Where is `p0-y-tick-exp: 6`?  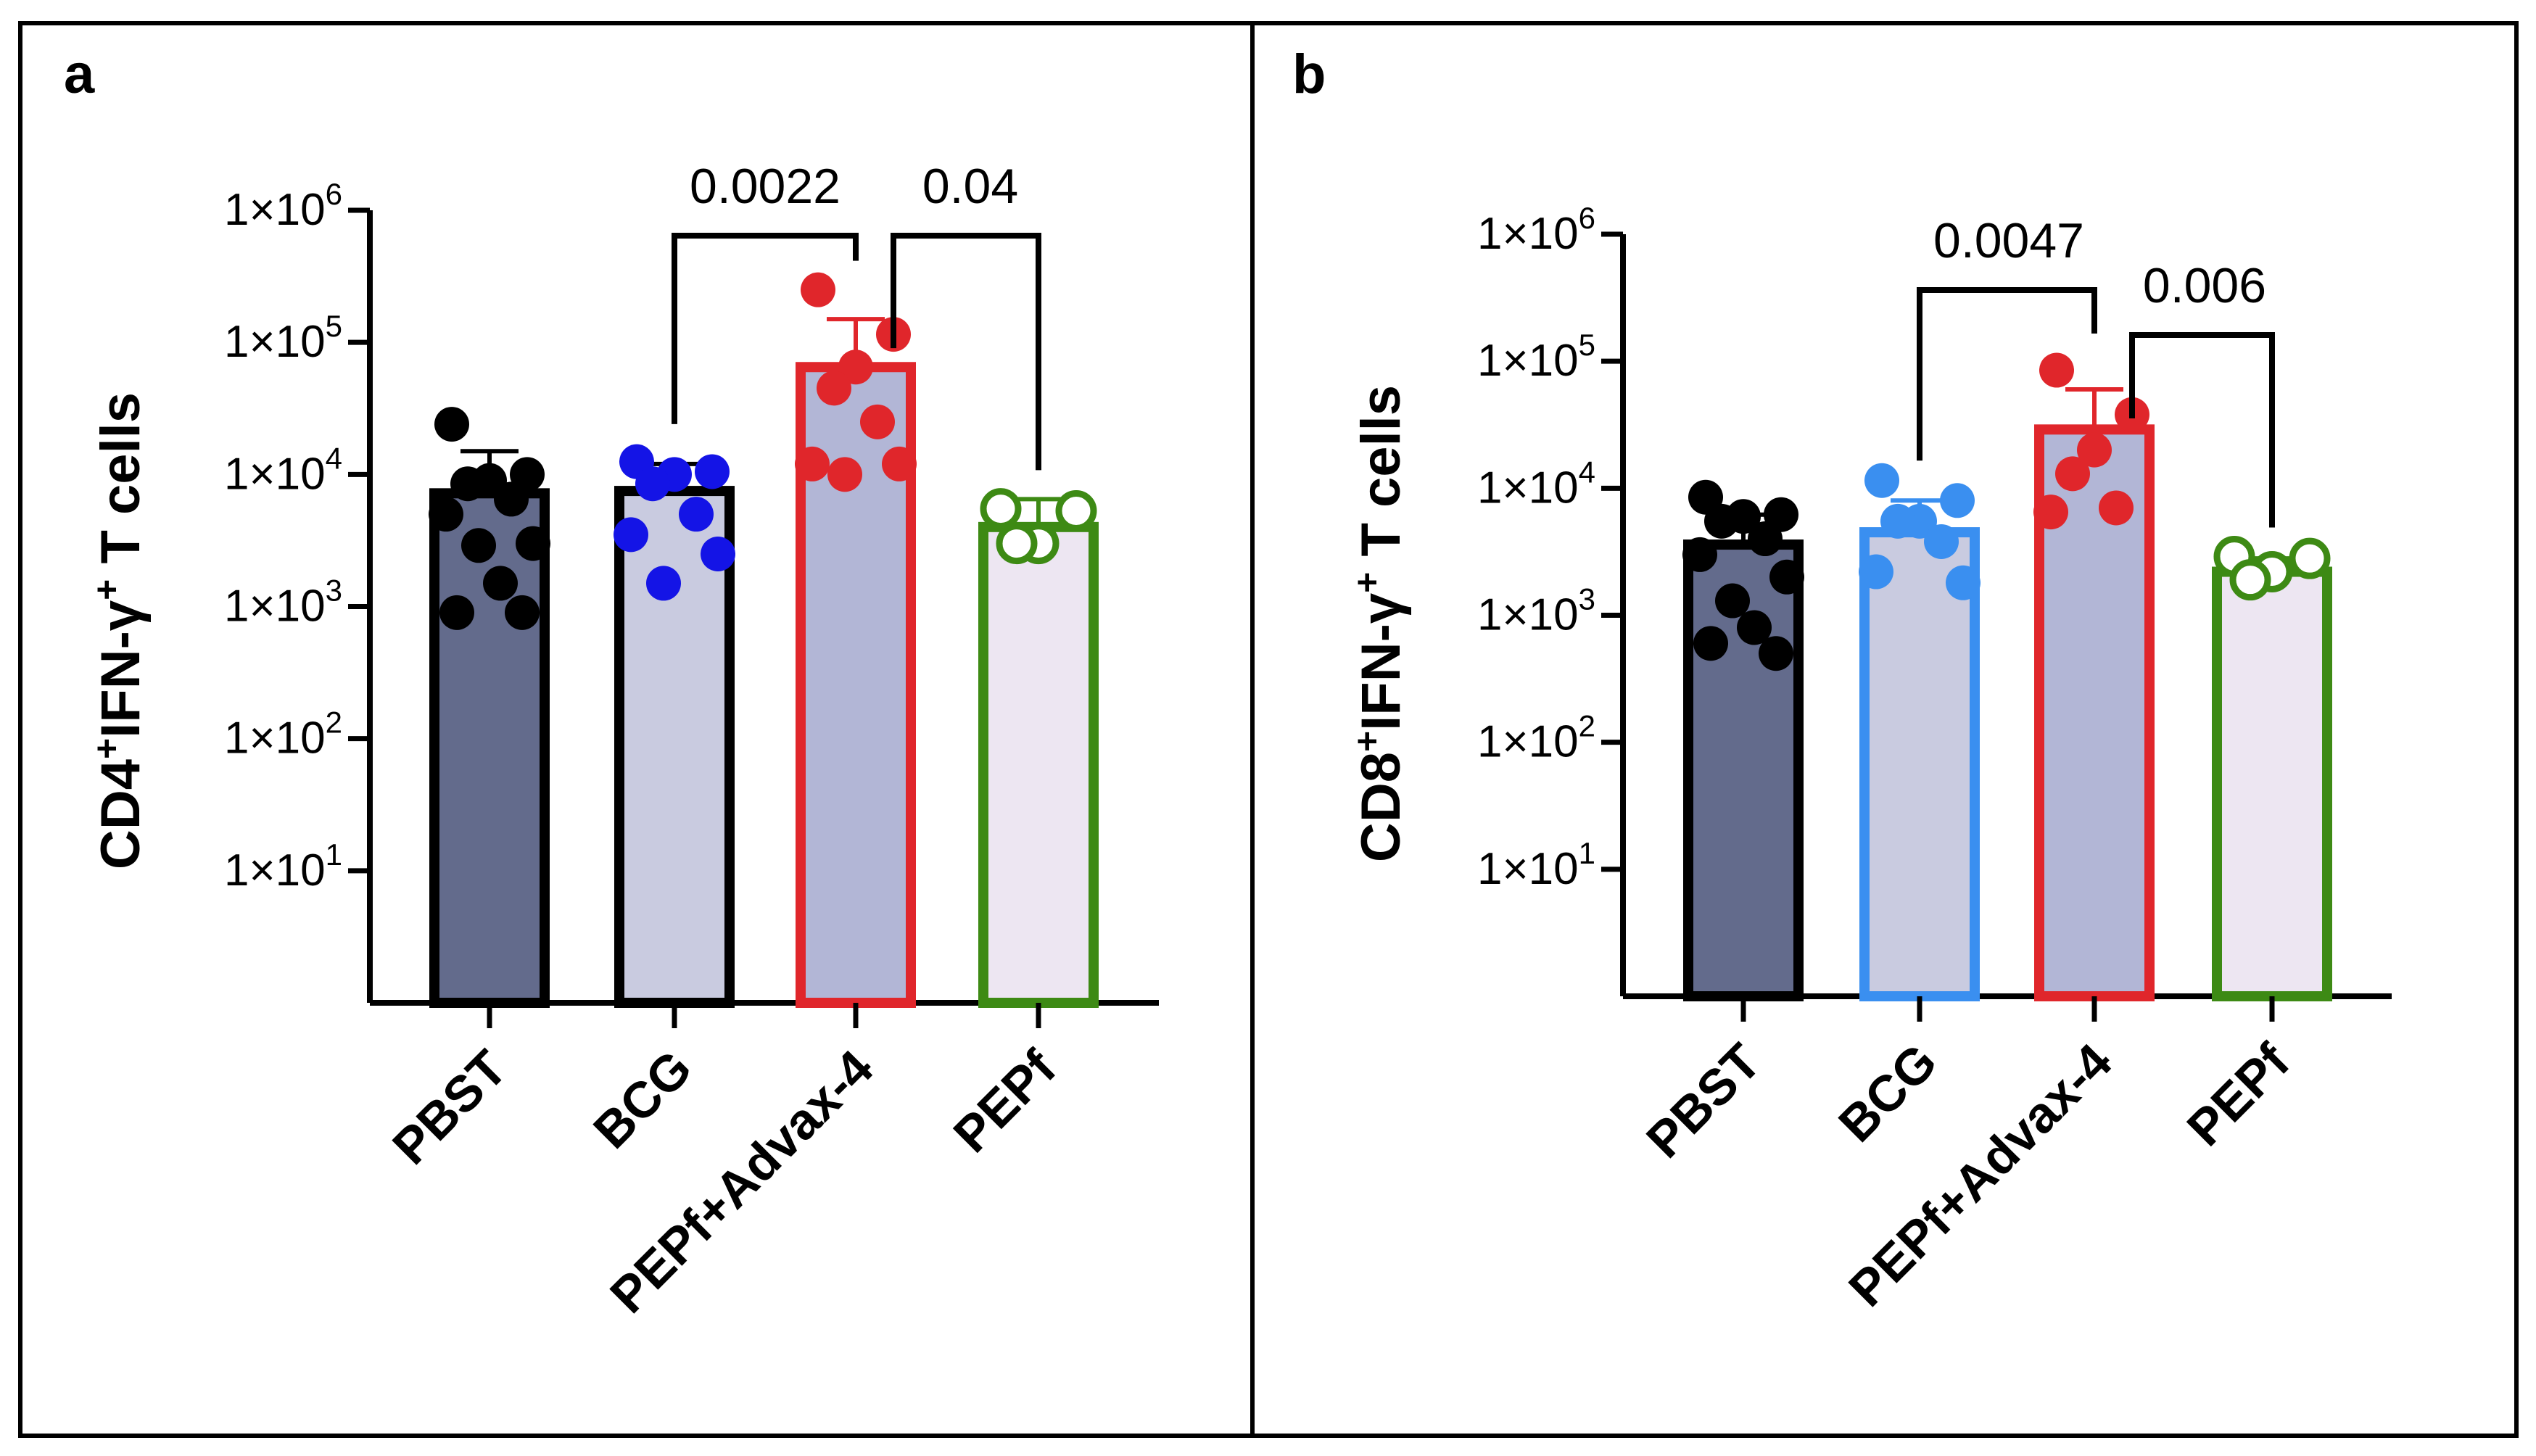
p0-y-tick-exp: 6 is located at coordinates (334, 194).